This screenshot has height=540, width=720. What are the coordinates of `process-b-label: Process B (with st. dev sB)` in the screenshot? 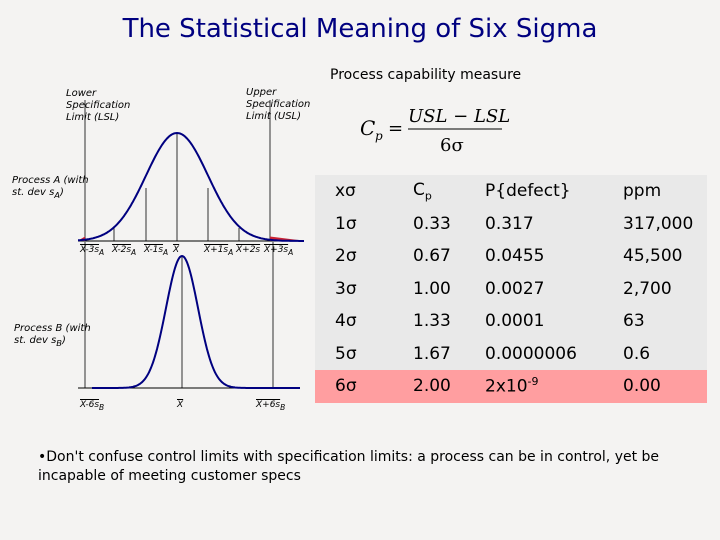 It's located at (52, 335).